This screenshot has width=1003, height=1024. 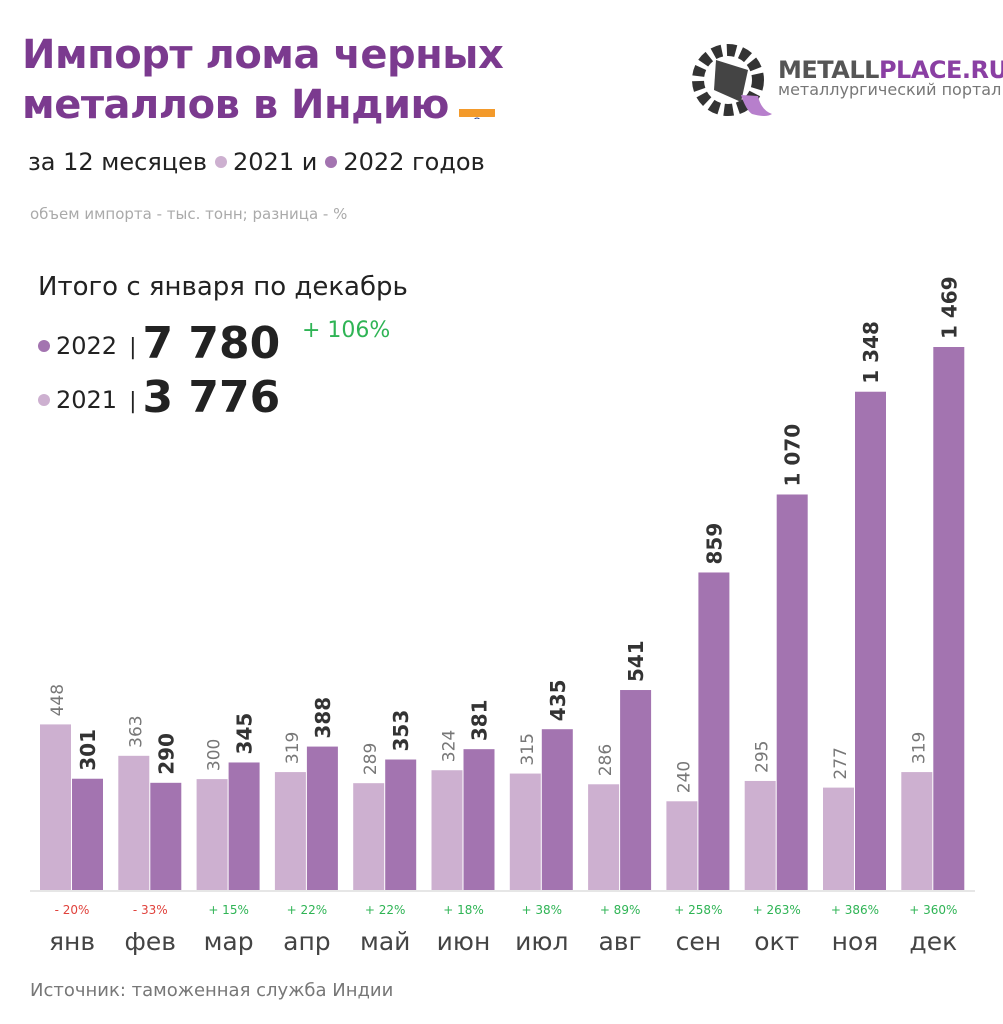 I want to click on bar-2021-окт, so click(x=760, y=835).